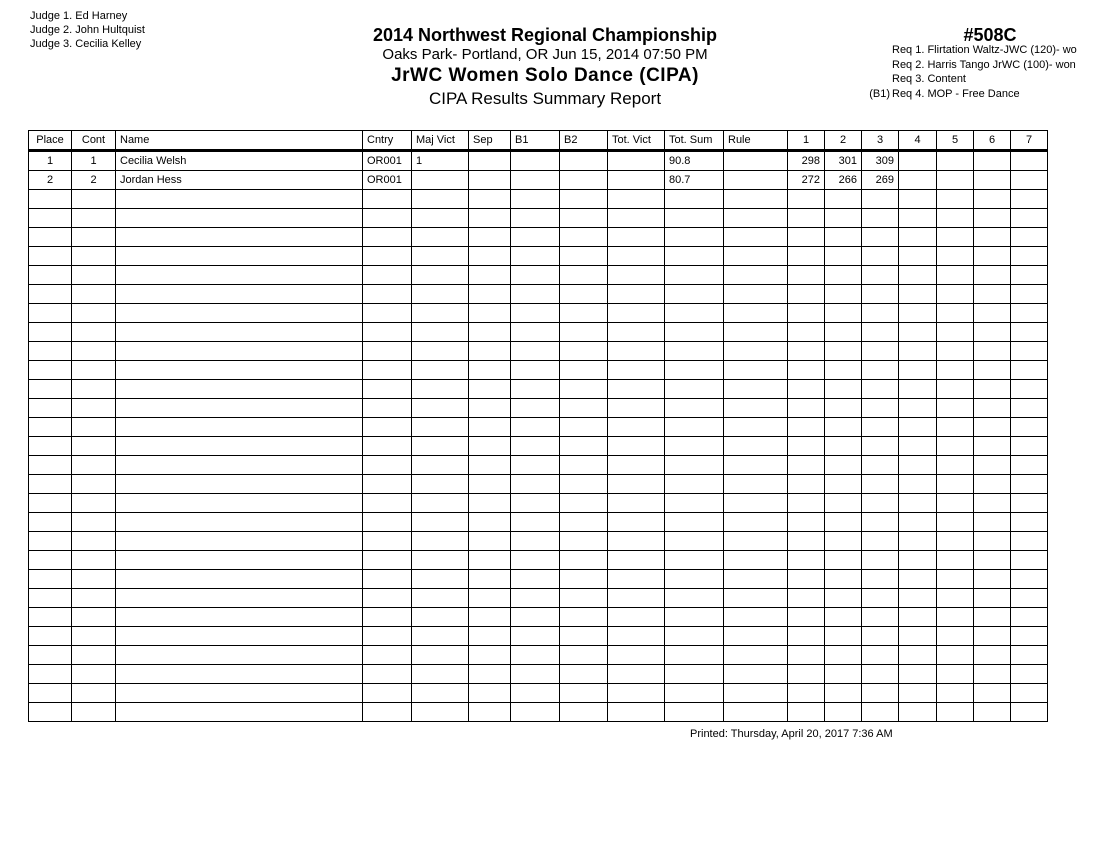 The image size is (1100, 850). I want to click on table-cell: 266, so click(843, 180).